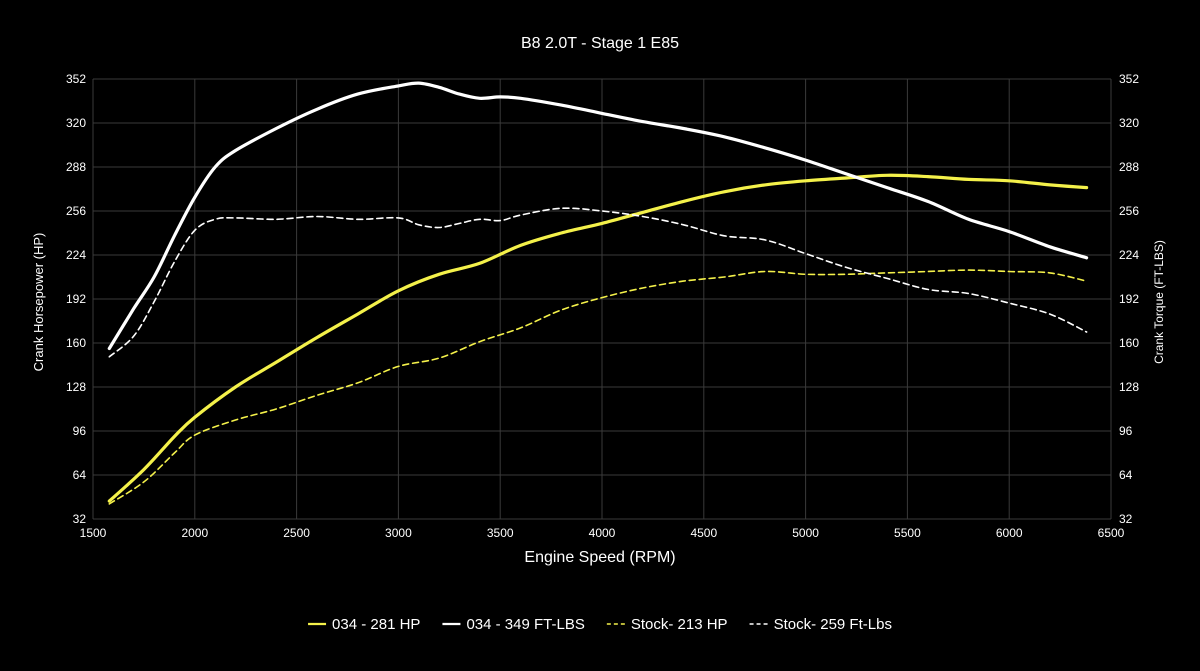  Describe the element at coordinates (76, 123) in the screenshot. I see `y-left-tick-label: 320` at that location.